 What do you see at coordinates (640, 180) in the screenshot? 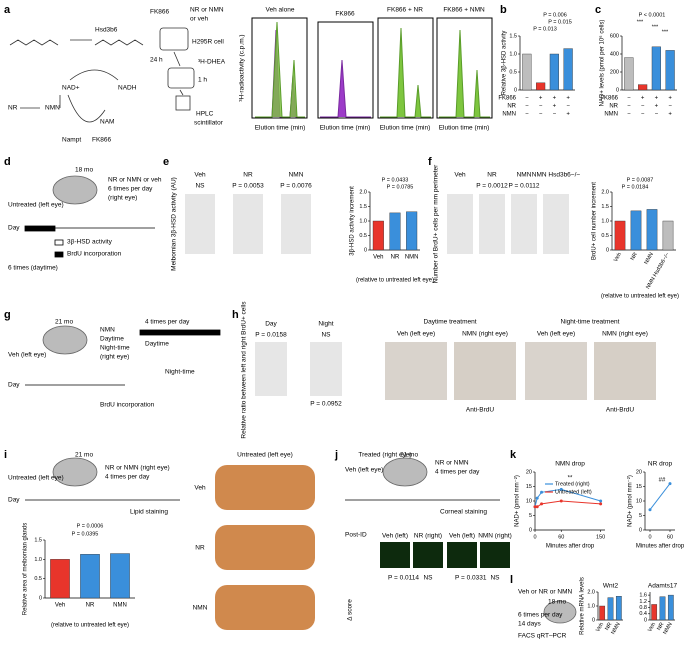
I see `annotation: P = 0.0087` at bounding box center [640, 180].